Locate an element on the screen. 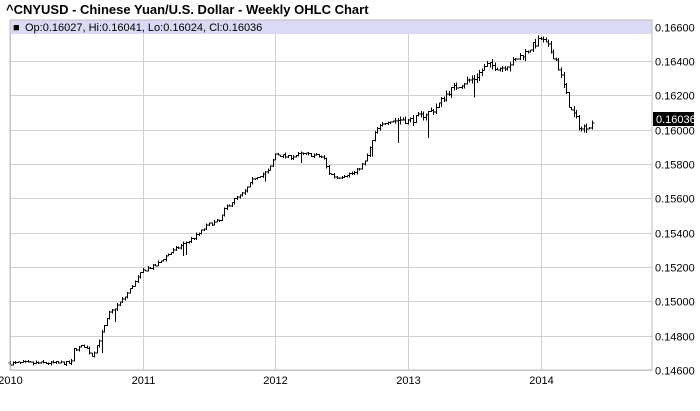 This screenshot has height=411, width=700. x-tick-label: 2014 is located at coordinates (541, 381).